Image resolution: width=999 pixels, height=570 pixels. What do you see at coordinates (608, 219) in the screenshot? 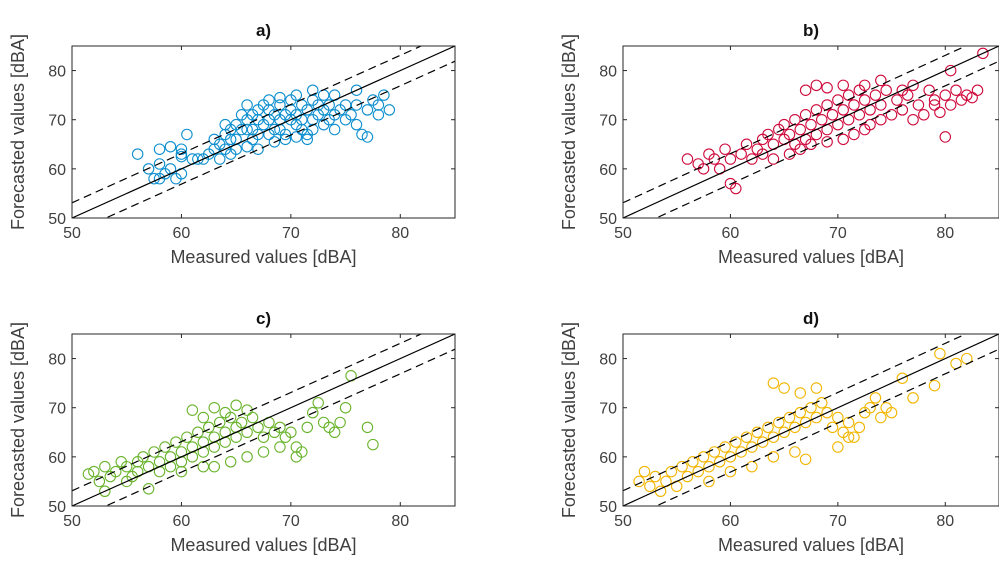
I see `y-tick-label: 50` at bounding box center [608, 219].